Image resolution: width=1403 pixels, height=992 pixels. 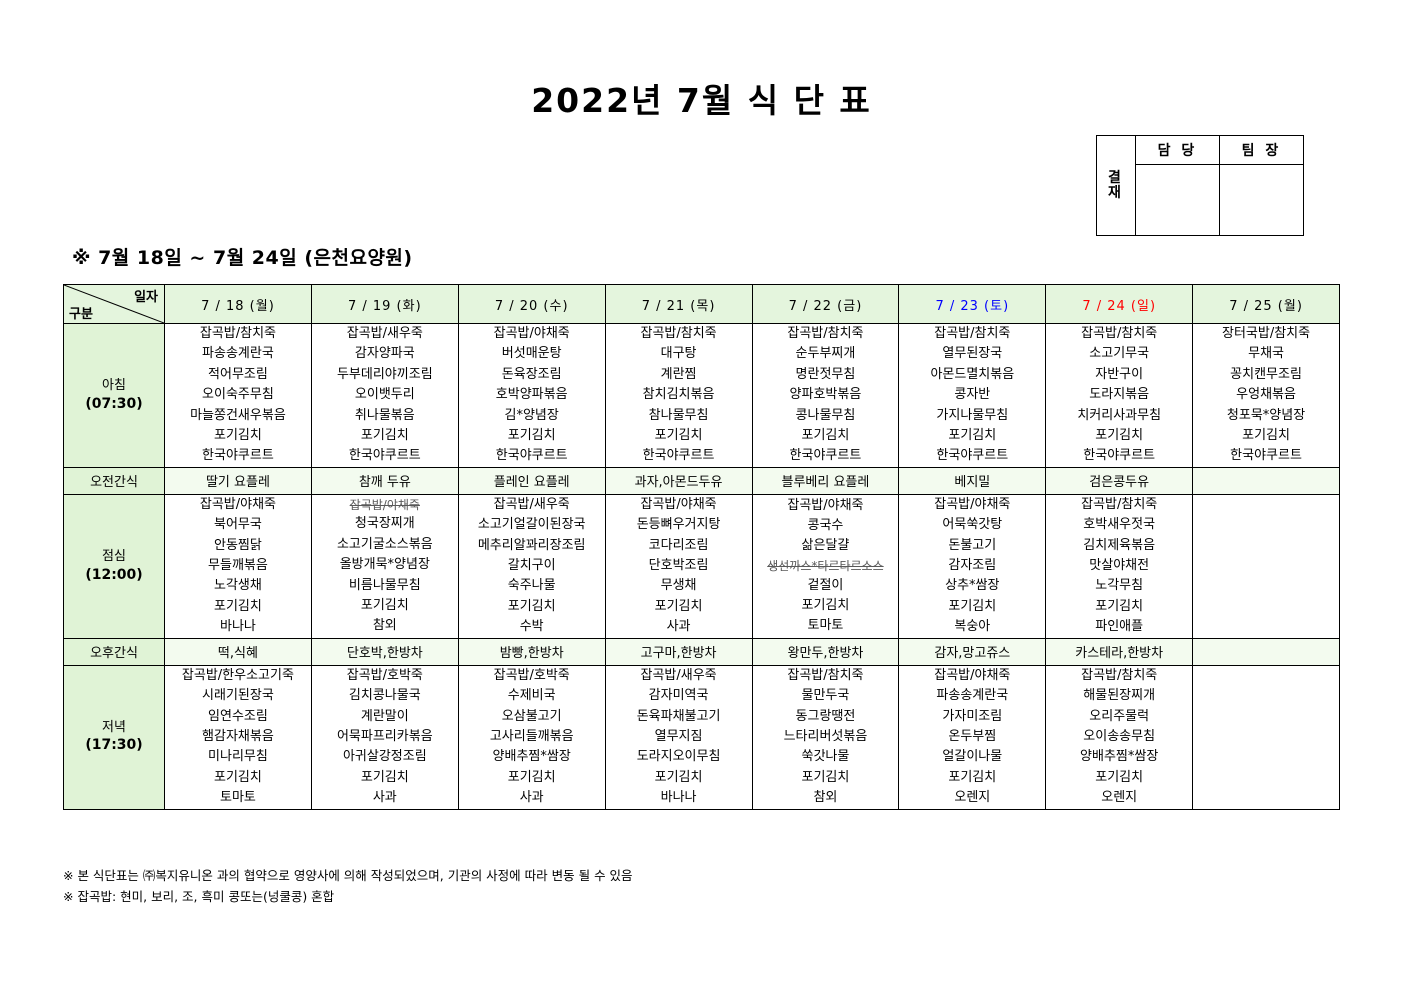 What do you see at coordinates (1266, 304) in the screenshot?
I see `header-day-7: 7 / 25 (월)` at bounding box center [1266, 304].